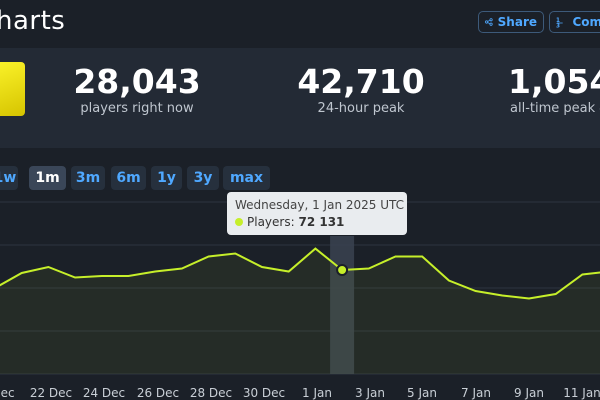 This screenshot has height=400, width=600. I want to click on x-tick-label: 26 Dec, so click(158, 393).